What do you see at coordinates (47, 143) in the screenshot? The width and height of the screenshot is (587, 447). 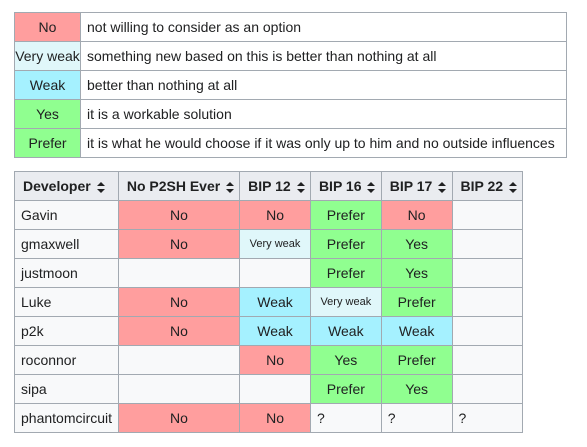 I see `legend-code: Prefer` at bounding box center [47, 143].